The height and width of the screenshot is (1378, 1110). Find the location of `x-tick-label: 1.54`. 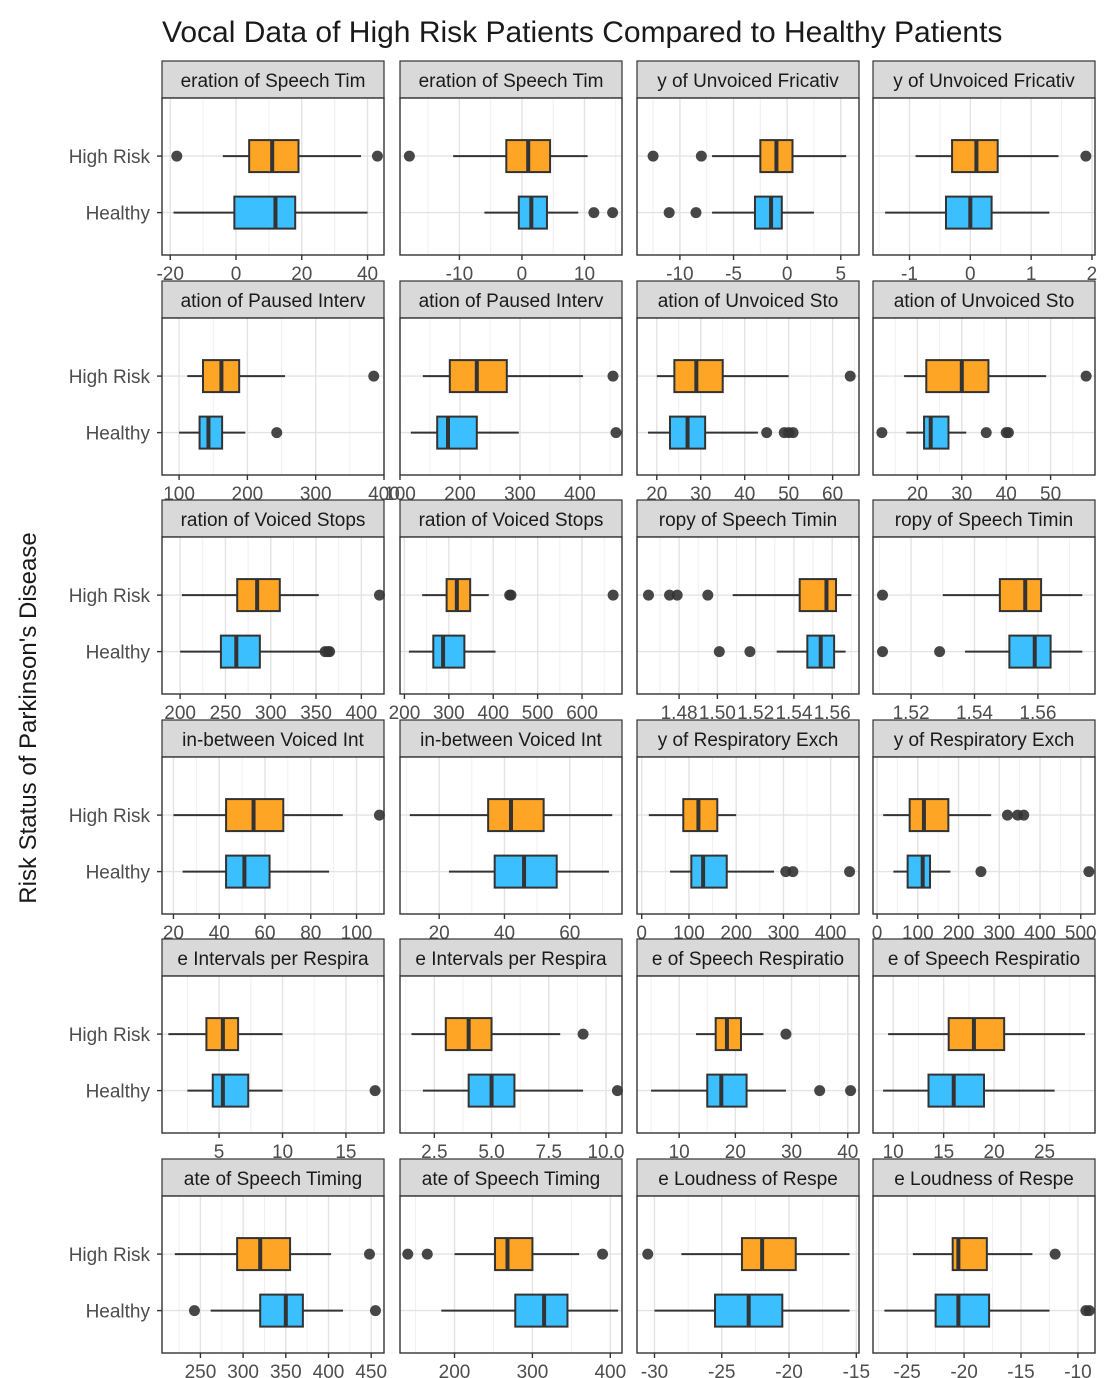

x-tick-label: 1.54 is located at coordinates (974, 713).